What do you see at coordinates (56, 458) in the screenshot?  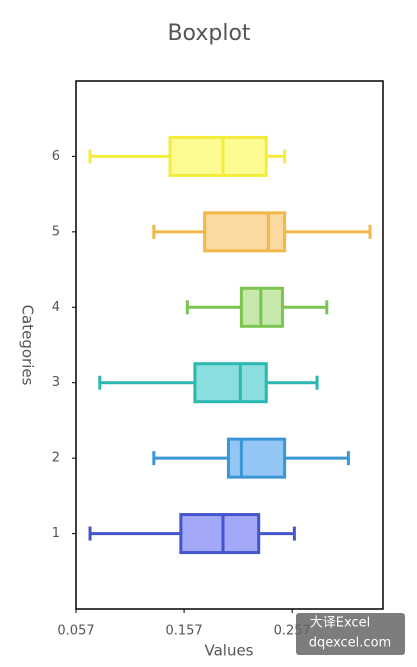 I see `y-tick-label: 2` at bounding box center [56, 458].